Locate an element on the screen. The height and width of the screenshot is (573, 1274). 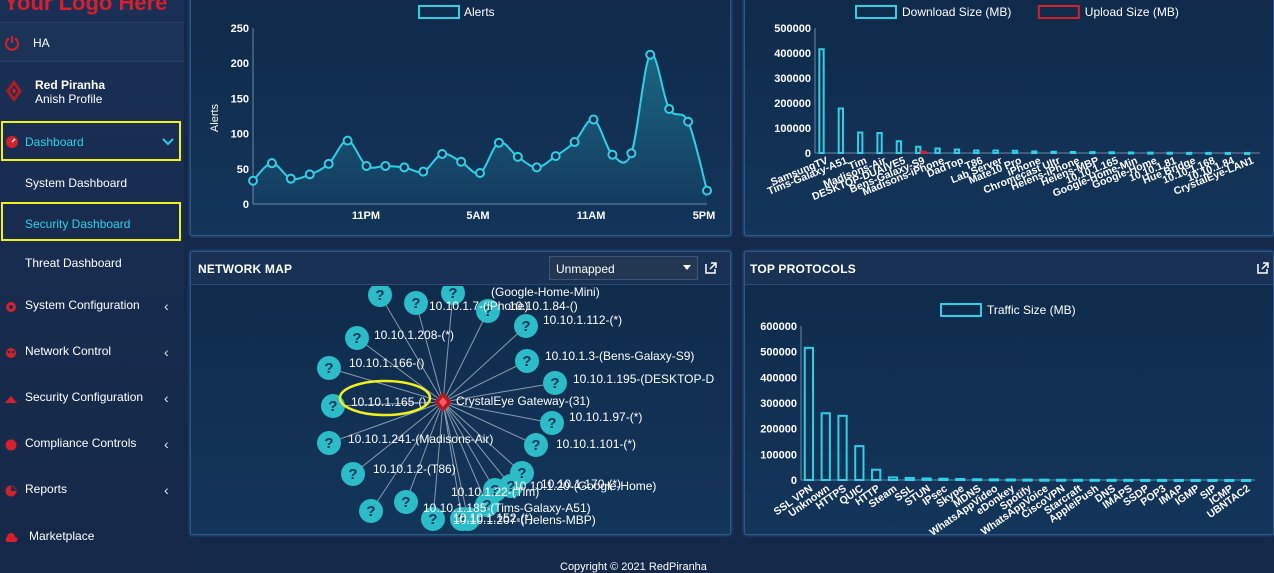
compliance-icon is located at coordinates (11, 445).